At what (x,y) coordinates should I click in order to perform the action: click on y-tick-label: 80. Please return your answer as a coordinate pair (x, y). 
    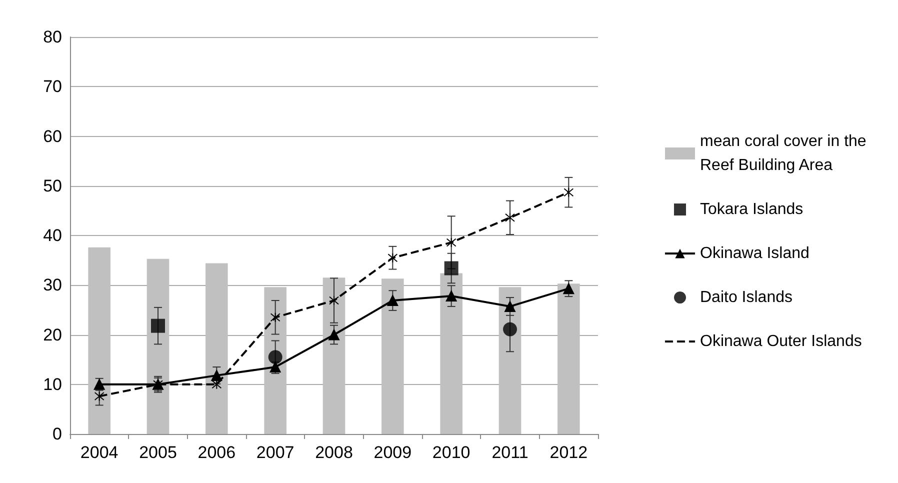
    Looking at the image, I should click on (52, 37).